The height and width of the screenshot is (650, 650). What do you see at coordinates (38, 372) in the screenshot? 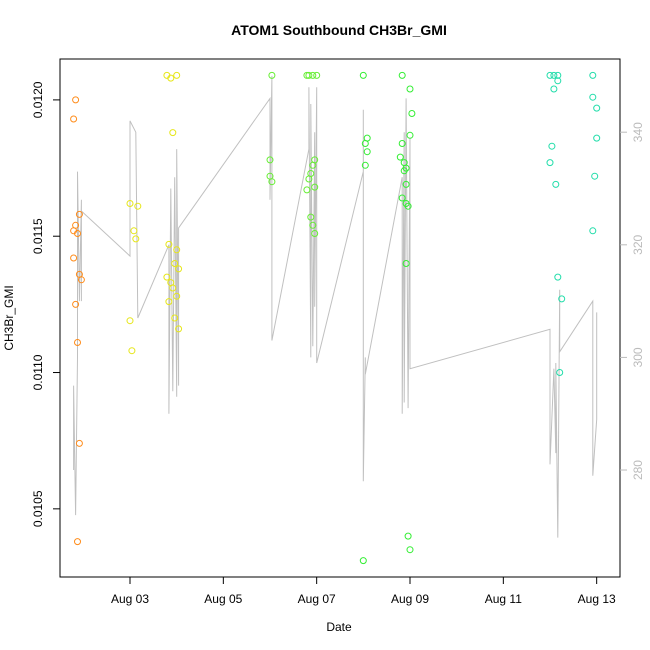
I see `y-tick-label: 0.0110` at bounding box center [38, 372].